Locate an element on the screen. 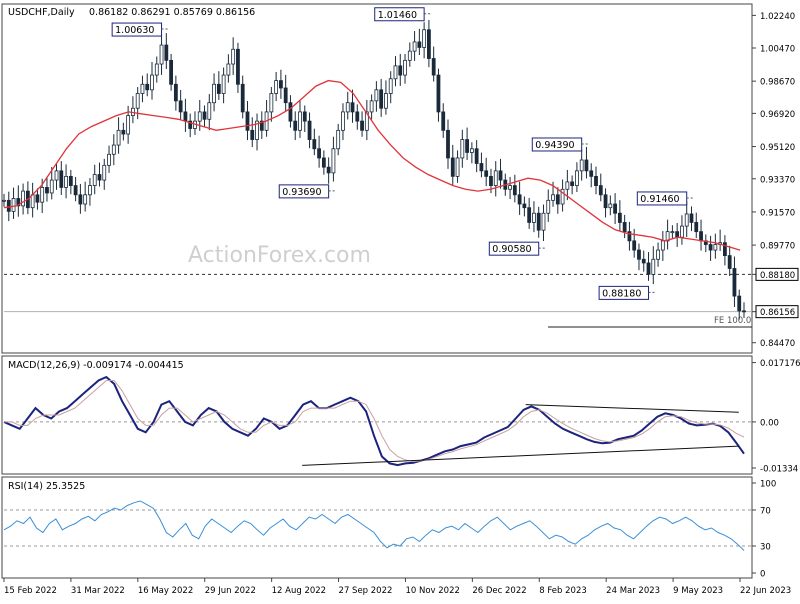  x-tick-label: 12 Aug 2022 is located at coordinates (299, 591).